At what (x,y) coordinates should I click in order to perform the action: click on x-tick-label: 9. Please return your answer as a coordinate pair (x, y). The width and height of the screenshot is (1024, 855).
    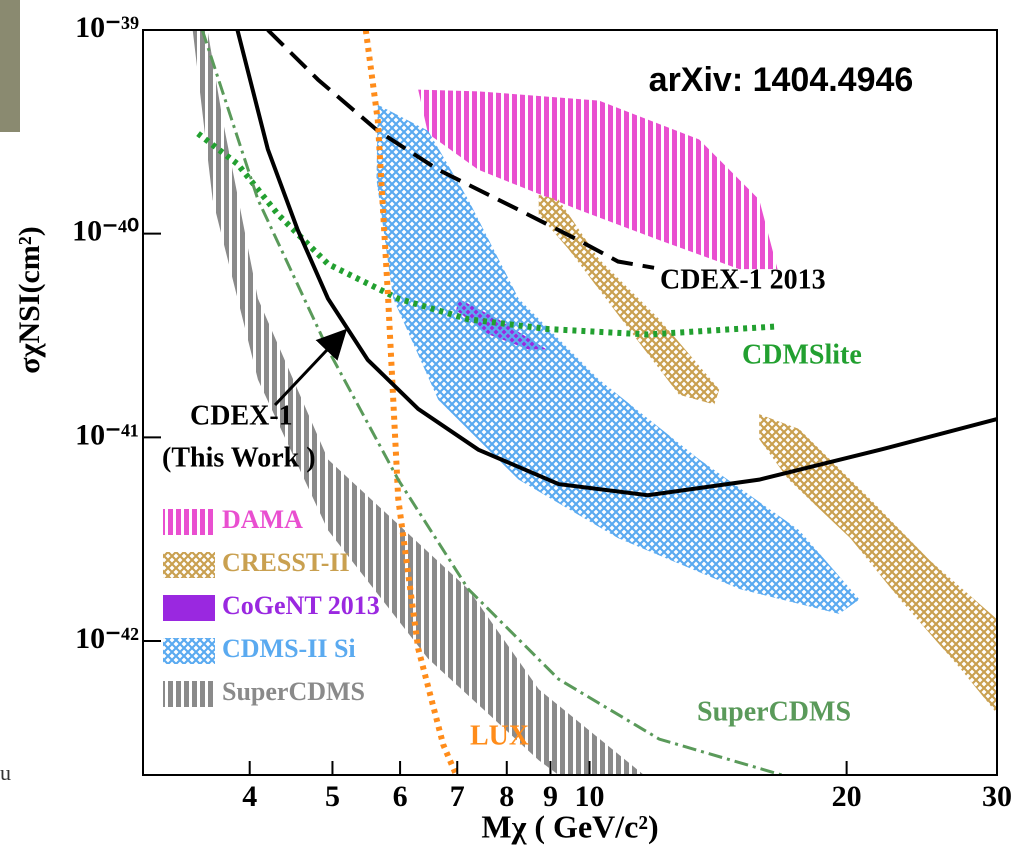
    Looking at the image, I should click on (550, 796).